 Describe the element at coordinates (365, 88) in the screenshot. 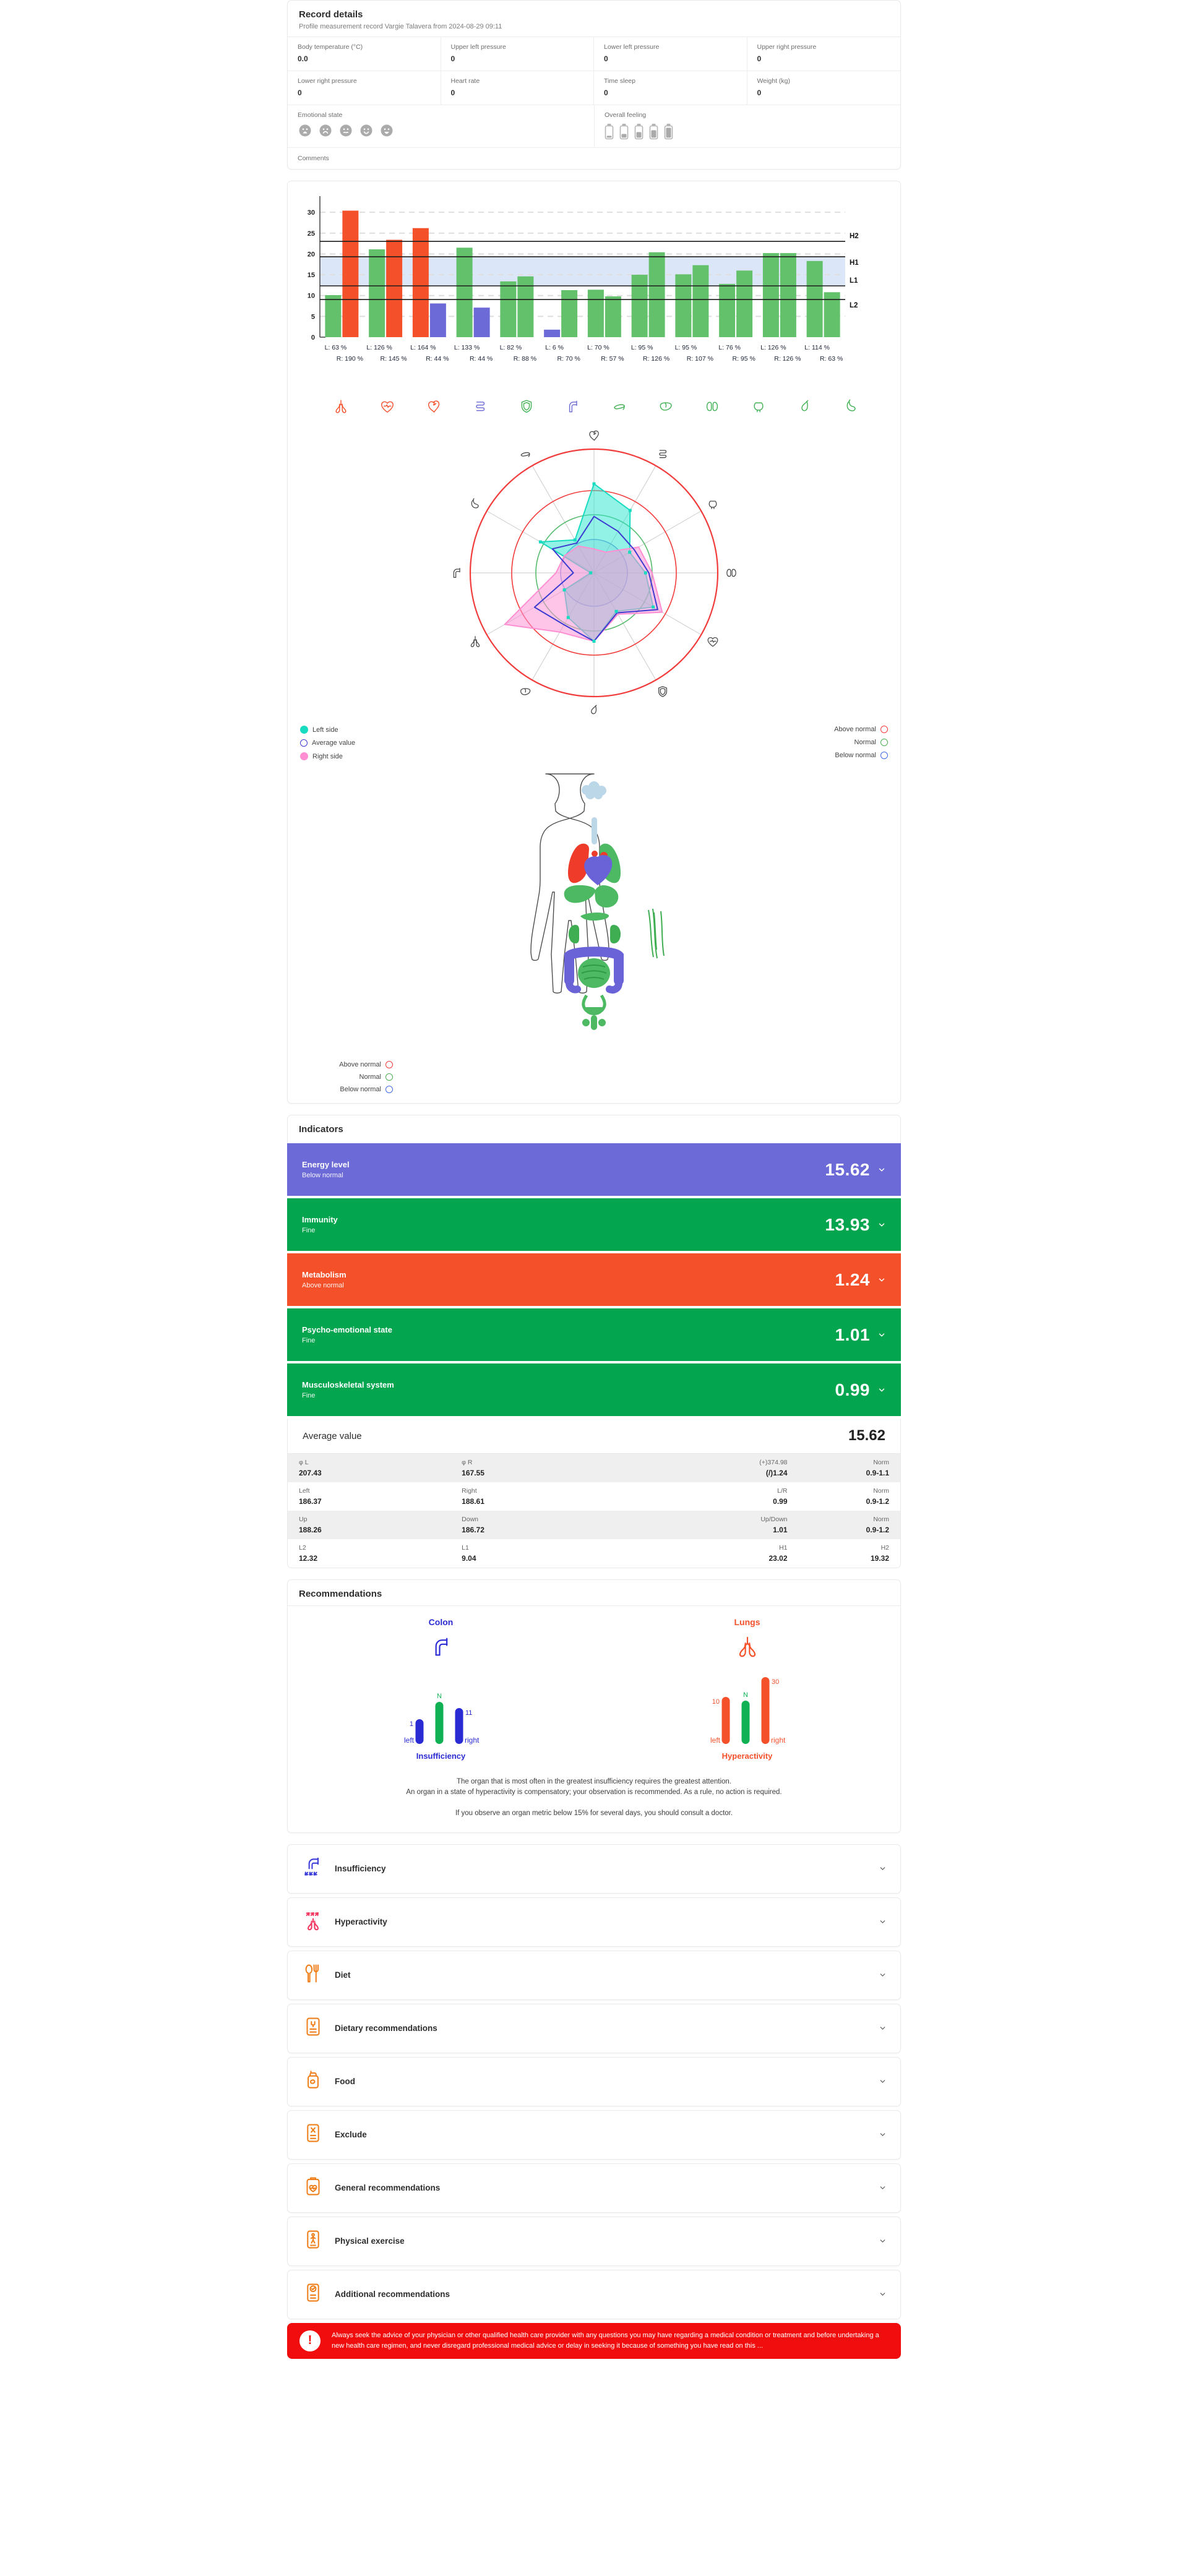

I see `record-field: Lower right pressure 0` at that location.